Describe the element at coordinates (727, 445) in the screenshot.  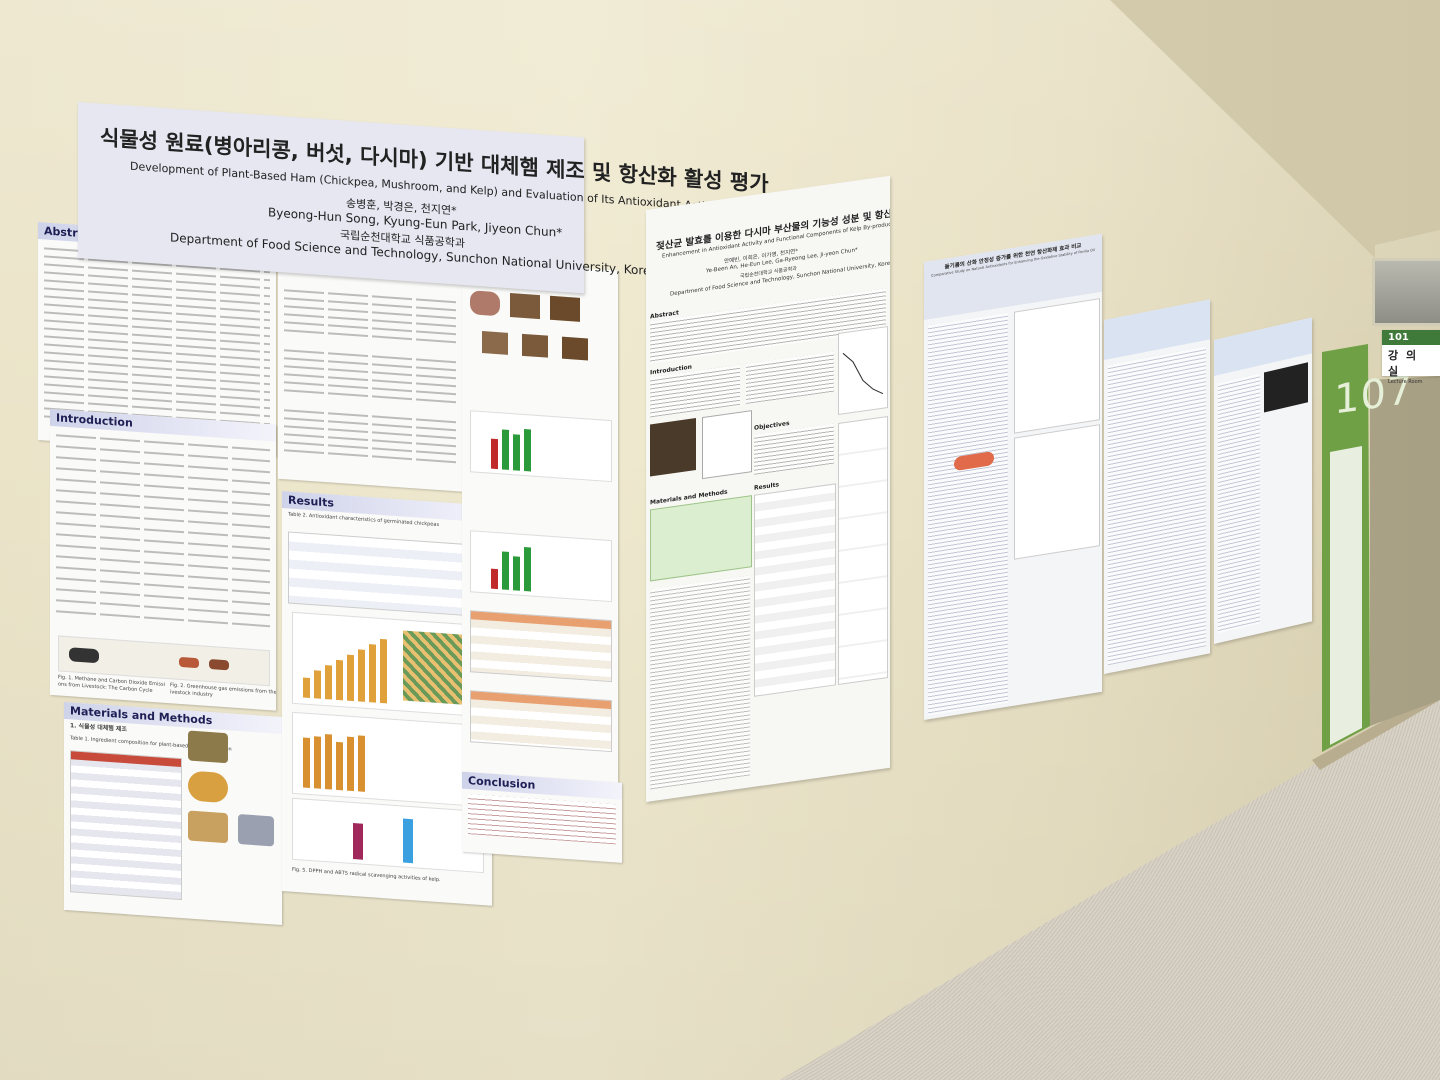
I see `poster-2-flow-box` at that location.